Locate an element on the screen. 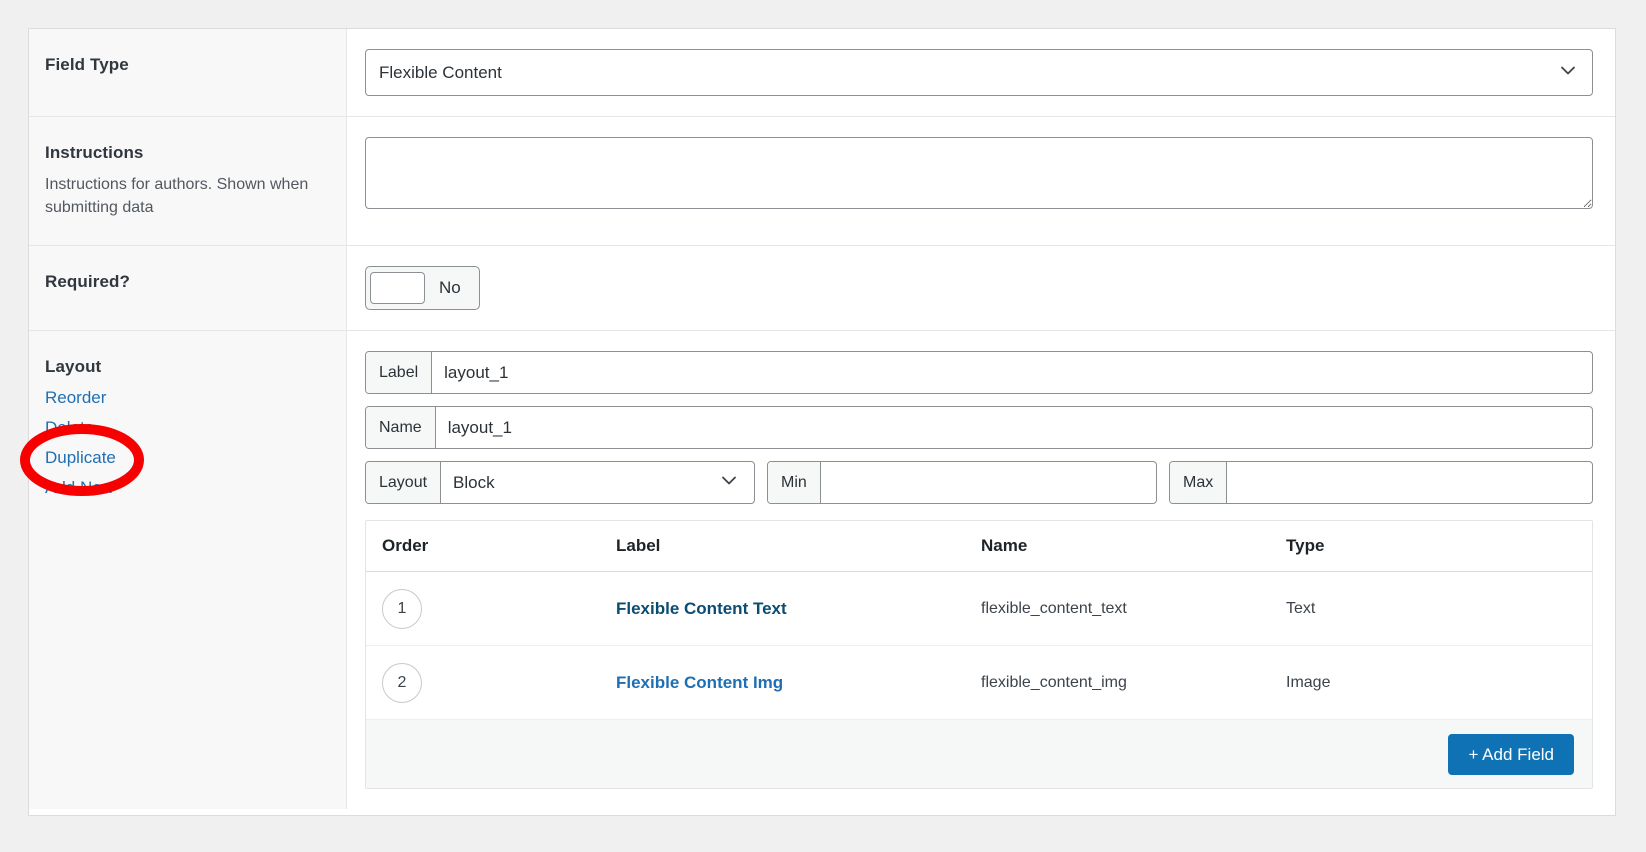 The height and width of the screenshot is (852, 1646). layout-display-select-wrap: Block is located at coordinates (597, 483).